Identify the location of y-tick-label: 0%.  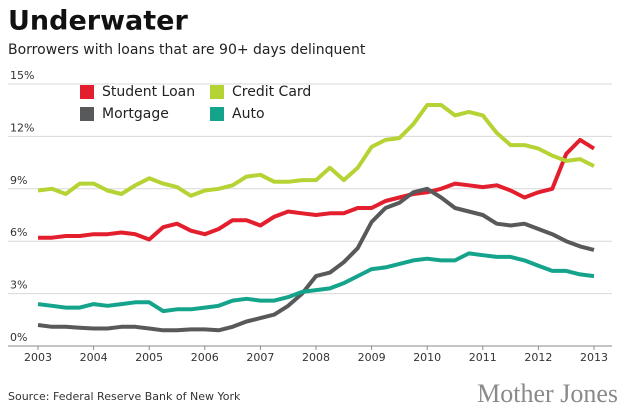
(18, 337).